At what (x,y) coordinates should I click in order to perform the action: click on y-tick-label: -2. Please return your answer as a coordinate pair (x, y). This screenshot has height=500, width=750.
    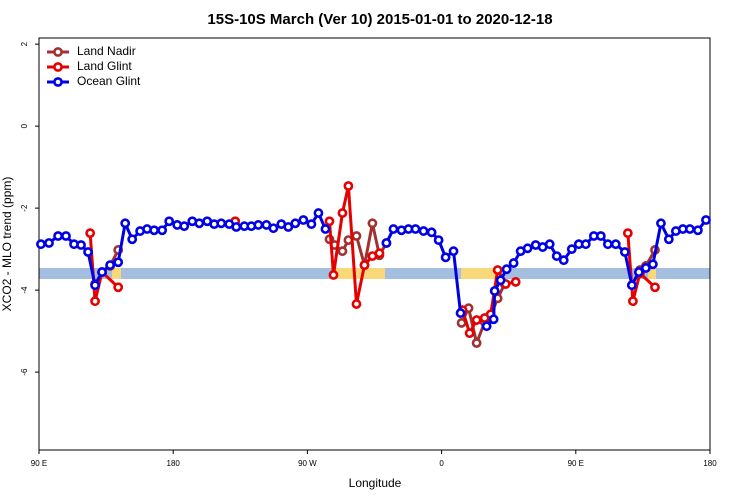
    Looking at the image, I should click on (24, 208).